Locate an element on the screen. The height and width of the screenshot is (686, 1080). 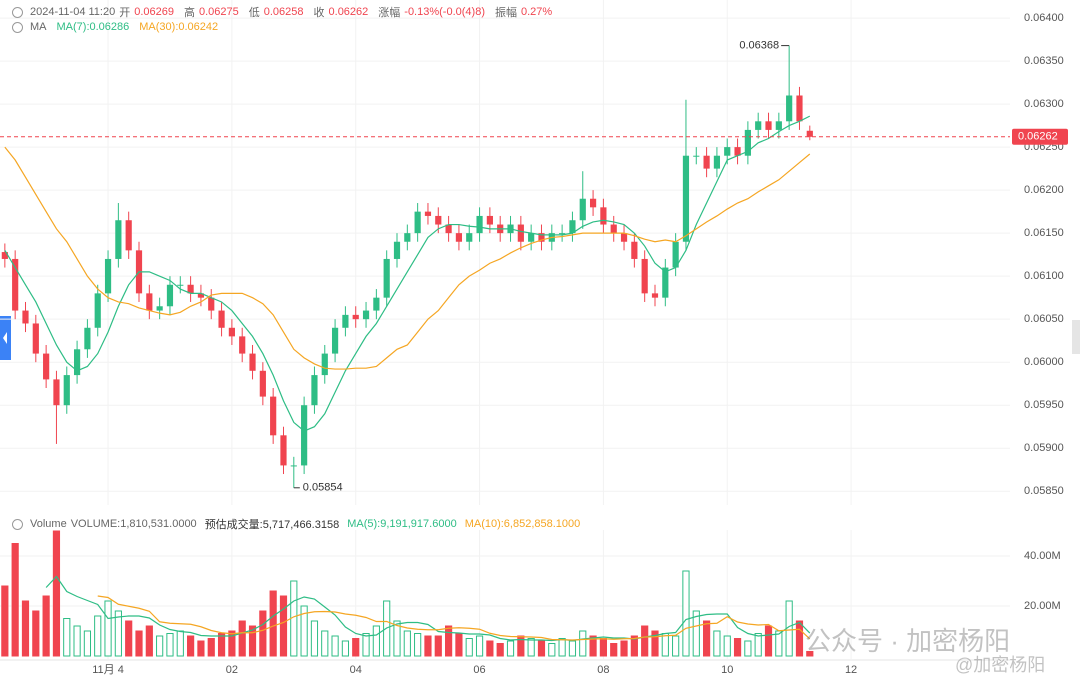
label: 收 is located at coordinates (319, 13).